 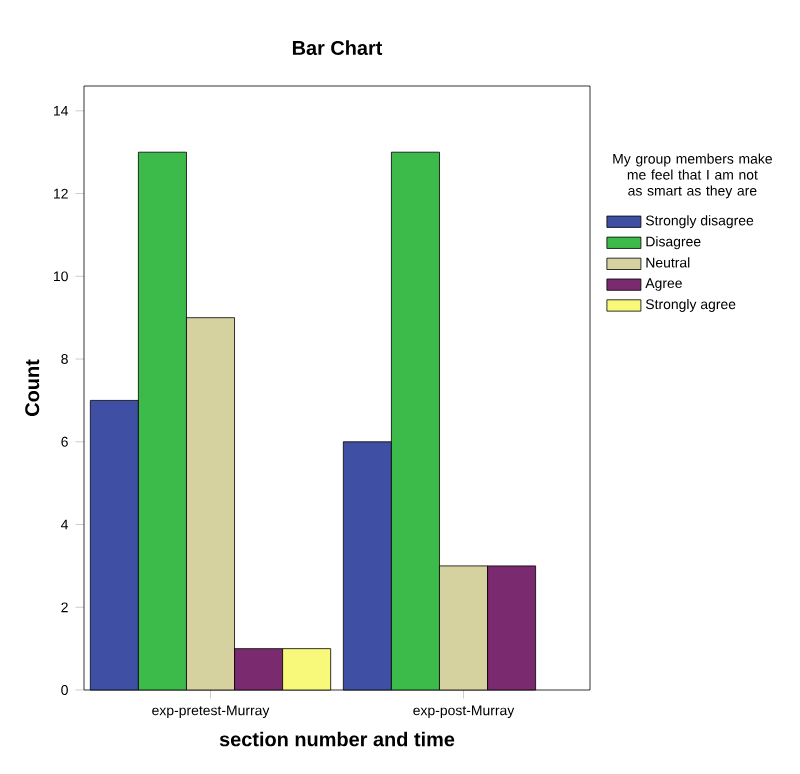 I want to click on y-axis-title: Count, so click(x=32, y=387).